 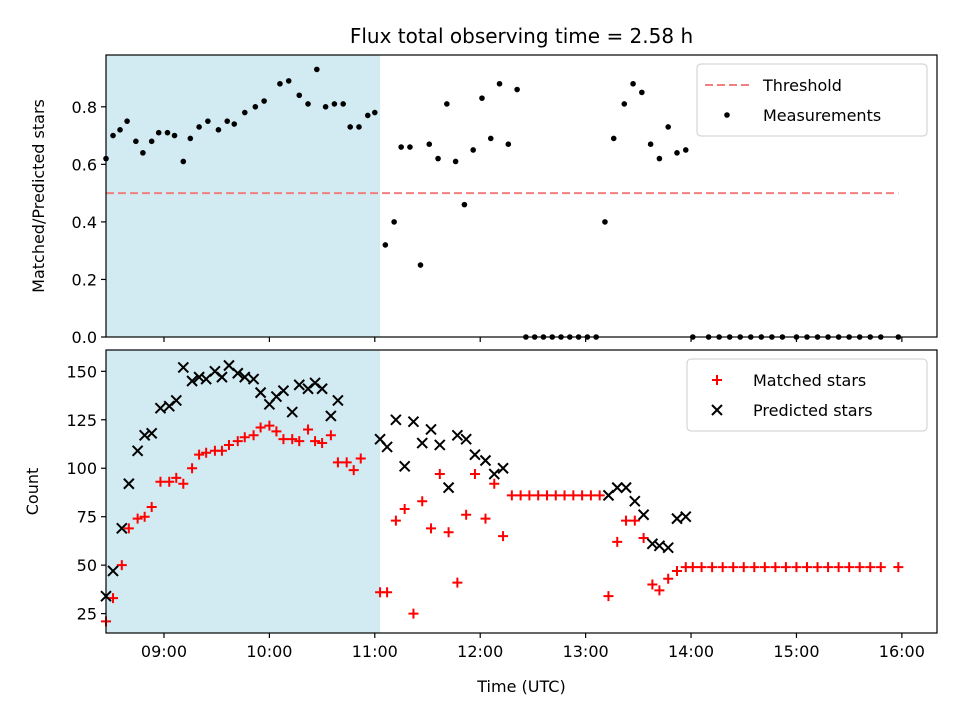 What do you see at coordinates (87, 565) in the screenshot?
I see `y-tick-label: 50` at bounding box center [87, 565].